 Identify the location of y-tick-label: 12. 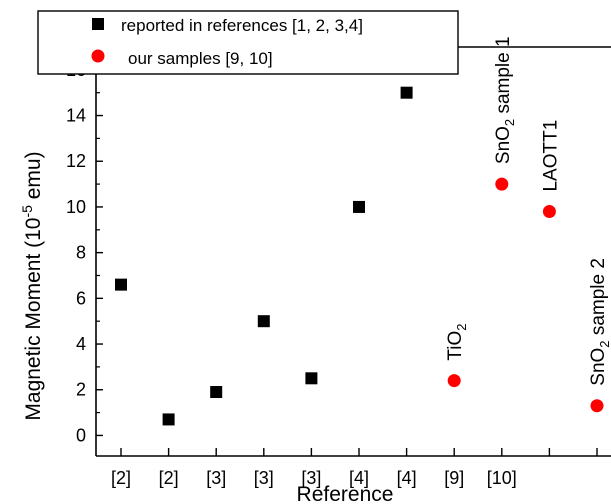
(76, 161).